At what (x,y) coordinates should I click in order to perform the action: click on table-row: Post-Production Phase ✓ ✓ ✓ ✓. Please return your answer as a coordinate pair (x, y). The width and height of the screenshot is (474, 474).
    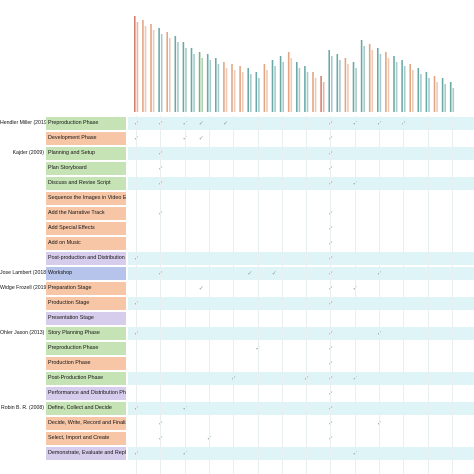
    Looking at the image, I should click on (237, 378).